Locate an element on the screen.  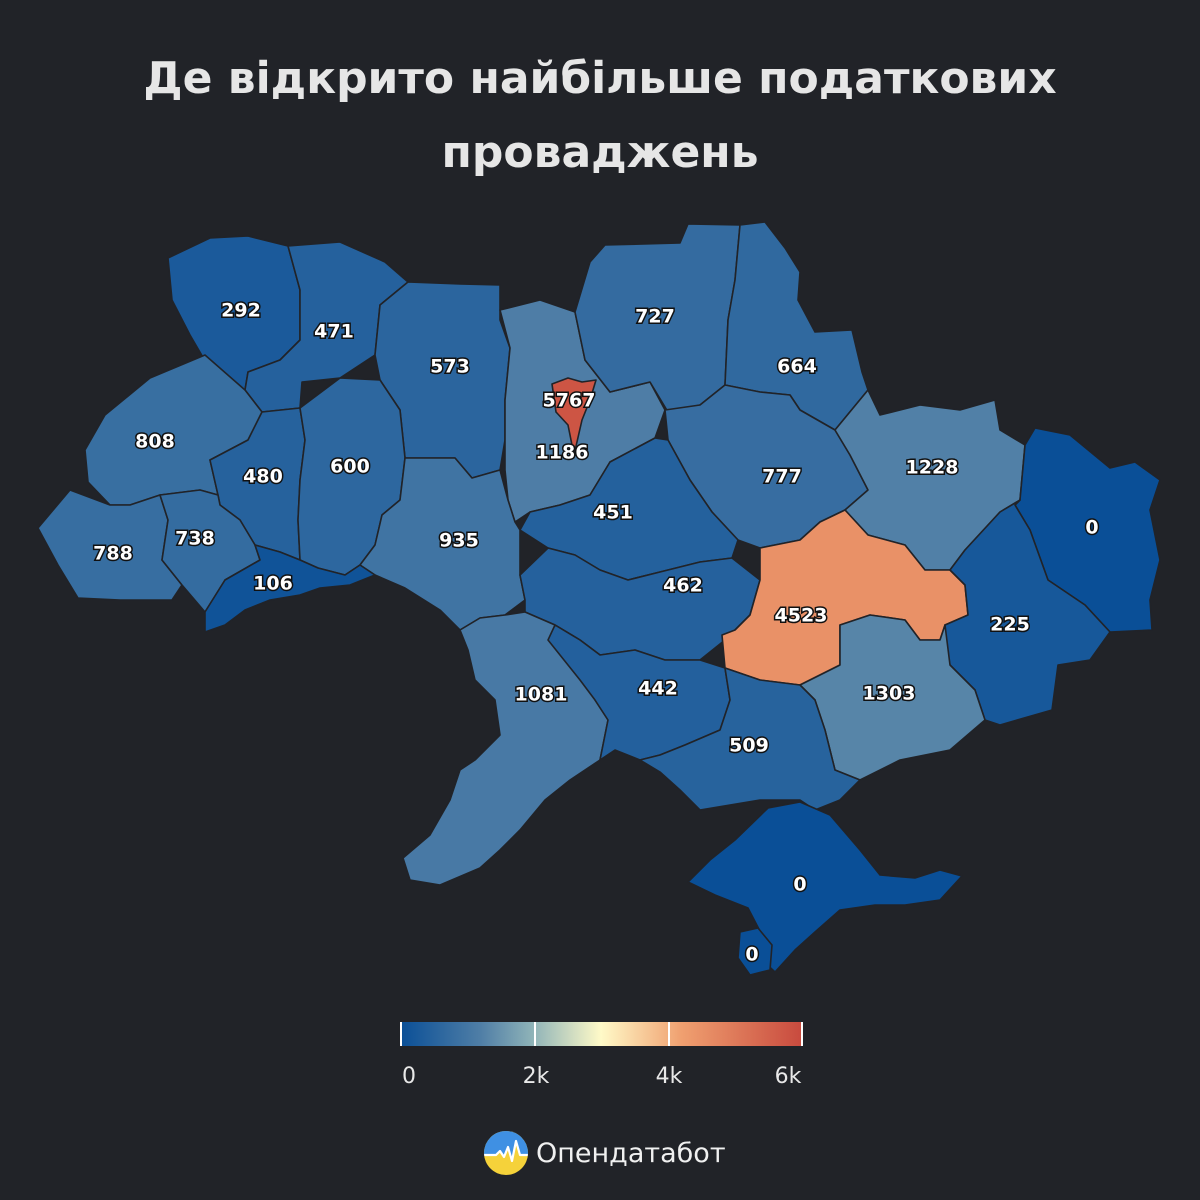
region-value-label-kyiv-city: 5767 is located at coordinates (569, 401).